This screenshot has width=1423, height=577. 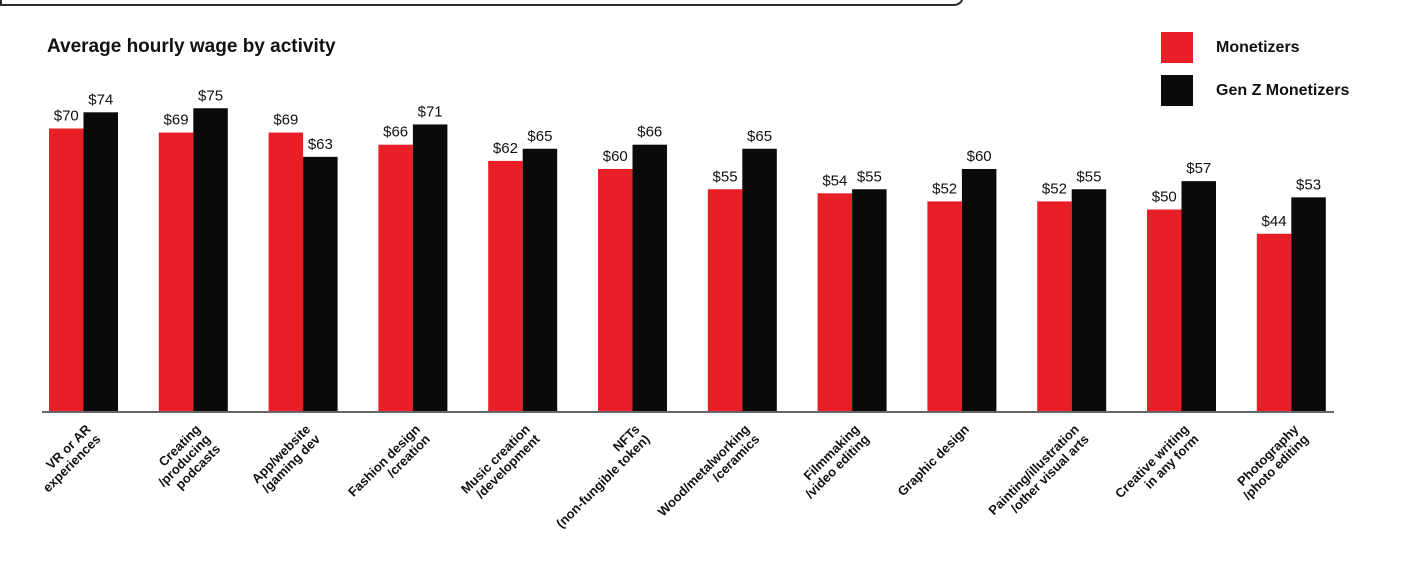 I want to click on category-label: VR or ARexperiences, so click(x=67, y=458).